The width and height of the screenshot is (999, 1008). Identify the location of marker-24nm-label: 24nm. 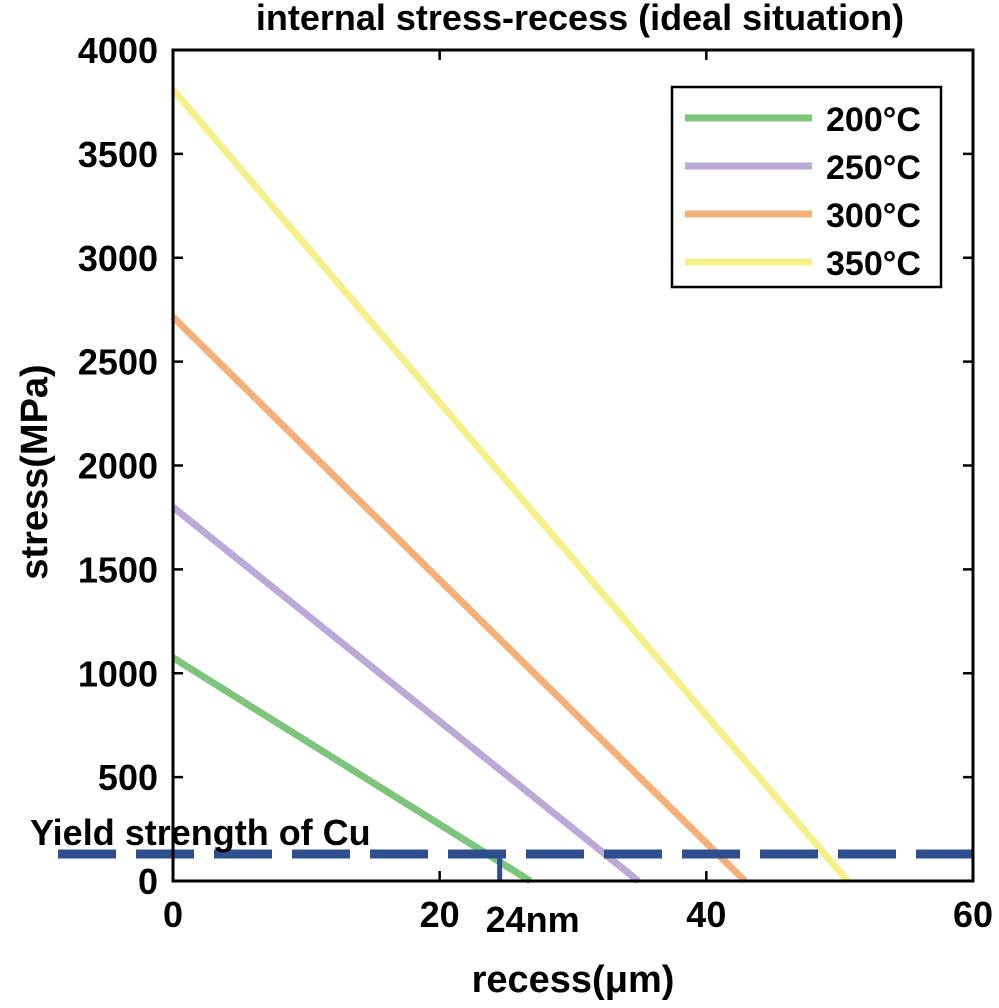
(533, 919).